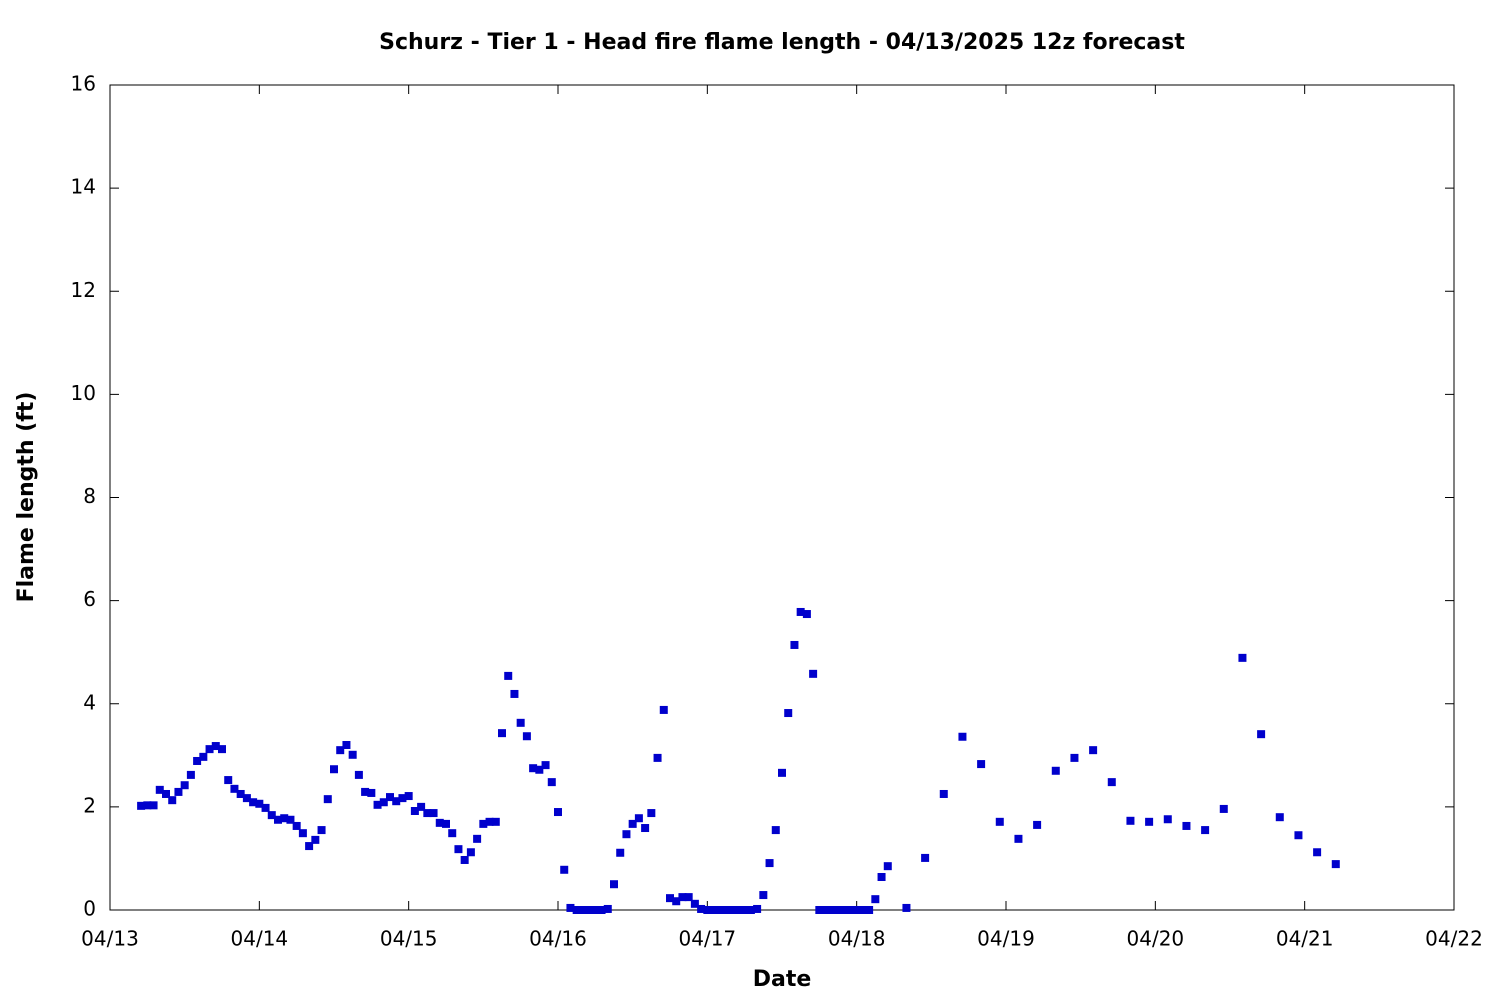 This screenshot has width=1500, height=1000. Describe the element at coordinates (89, 599) in the screenshot. I see `y-tick-label: 6` at that location.